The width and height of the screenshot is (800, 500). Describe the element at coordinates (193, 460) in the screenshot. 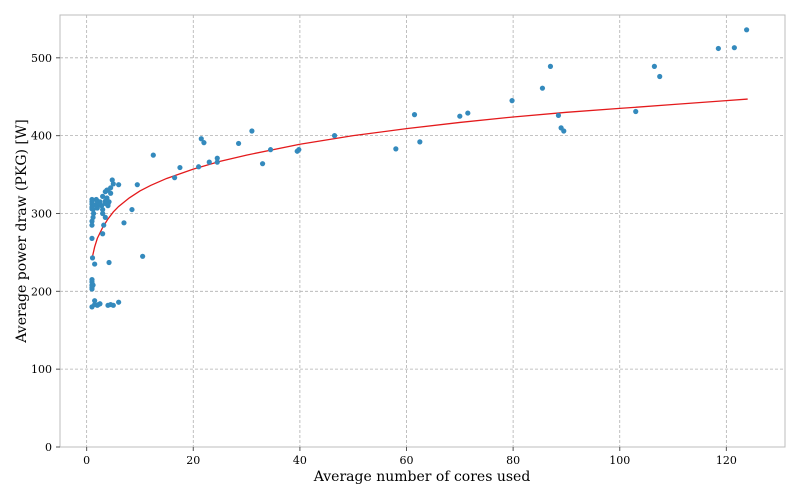

I see `x-tick-label: 20` at that location.